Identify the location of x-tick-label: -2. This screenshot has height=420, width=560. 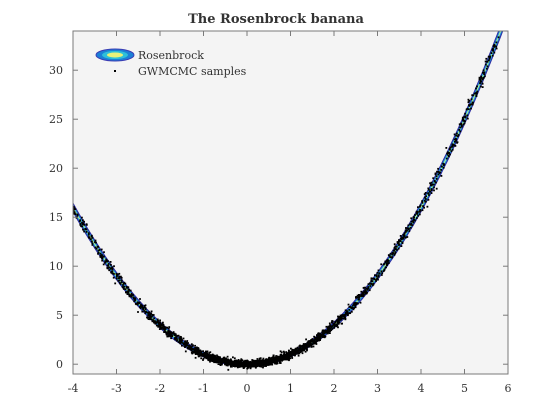
(160, 388).